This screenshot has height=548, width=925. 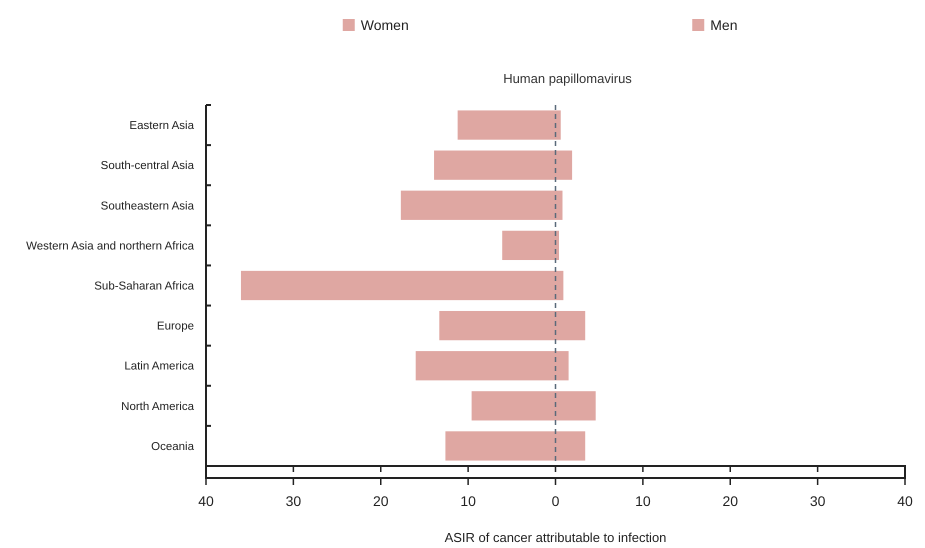 What do you see at coordinates (384, 25) in the screenshot?
I see `legend-label: Women` at bounding box center [384, 25].